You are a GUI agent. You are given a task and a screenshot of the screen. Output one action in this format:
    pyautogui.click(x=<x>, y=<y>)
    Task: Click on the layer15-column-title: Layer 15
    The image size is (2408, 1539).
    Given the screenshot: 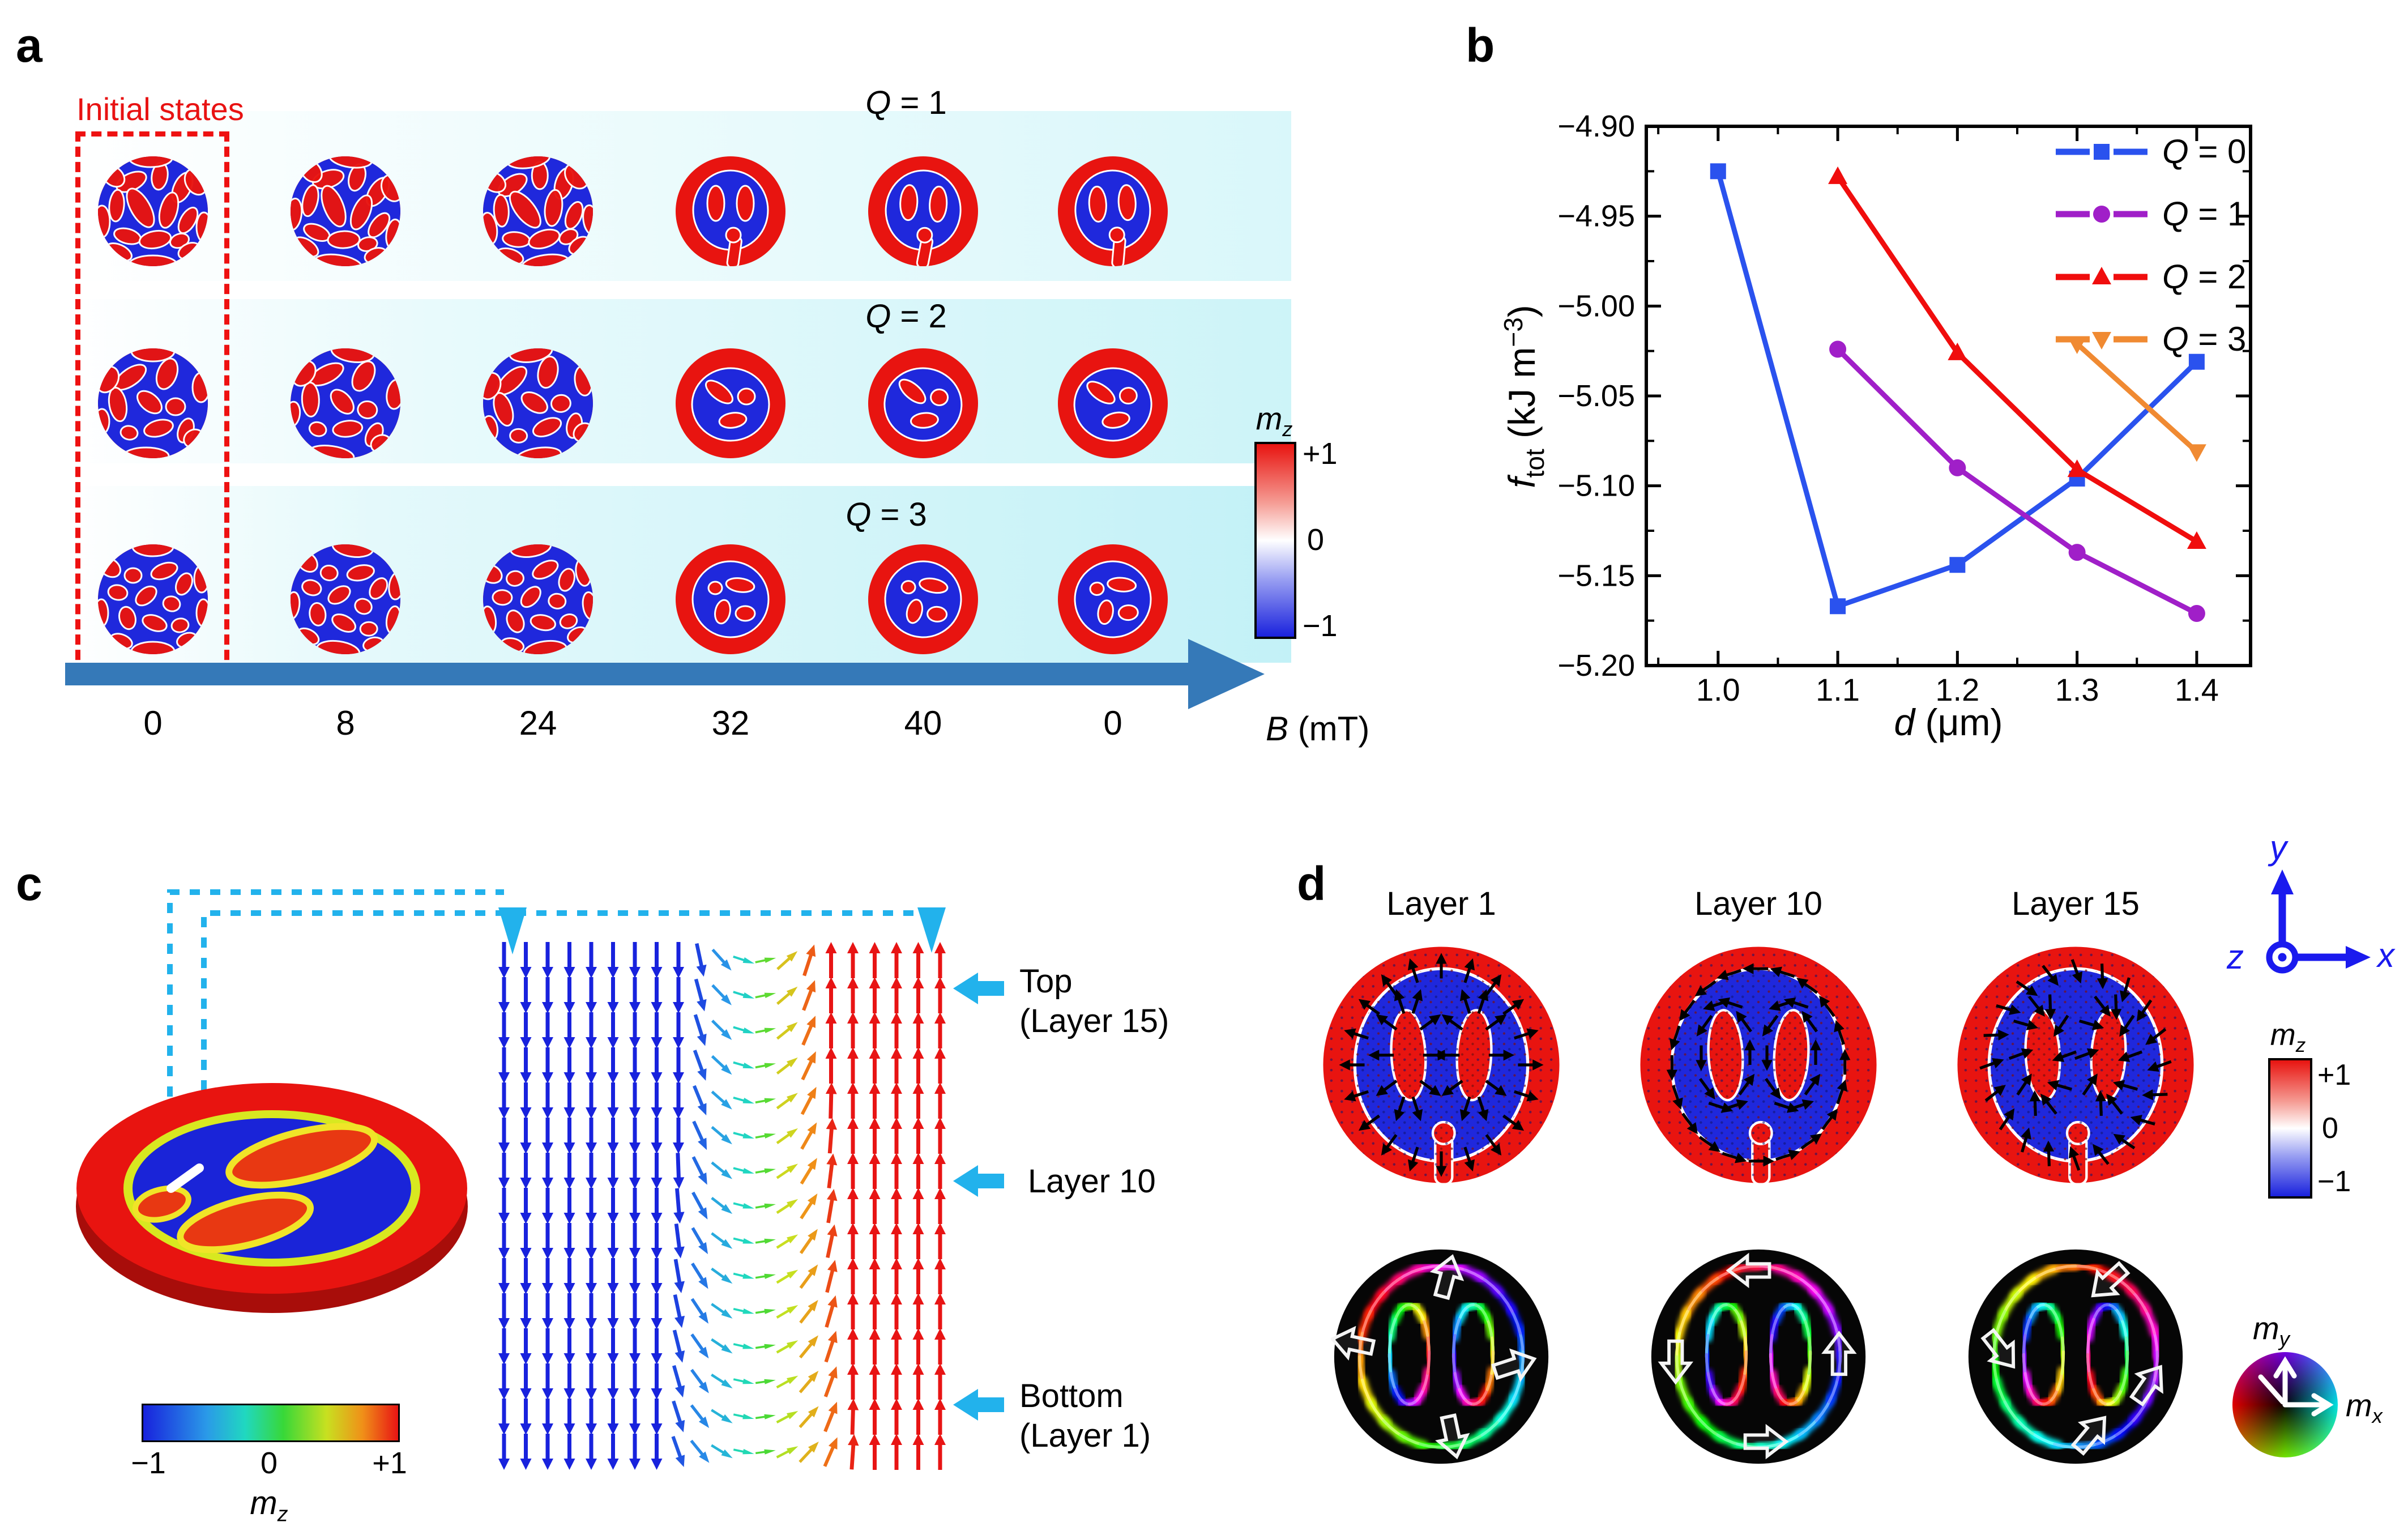 What is the action you would take?
    pyautogui.click(x=2076, y=903)
    